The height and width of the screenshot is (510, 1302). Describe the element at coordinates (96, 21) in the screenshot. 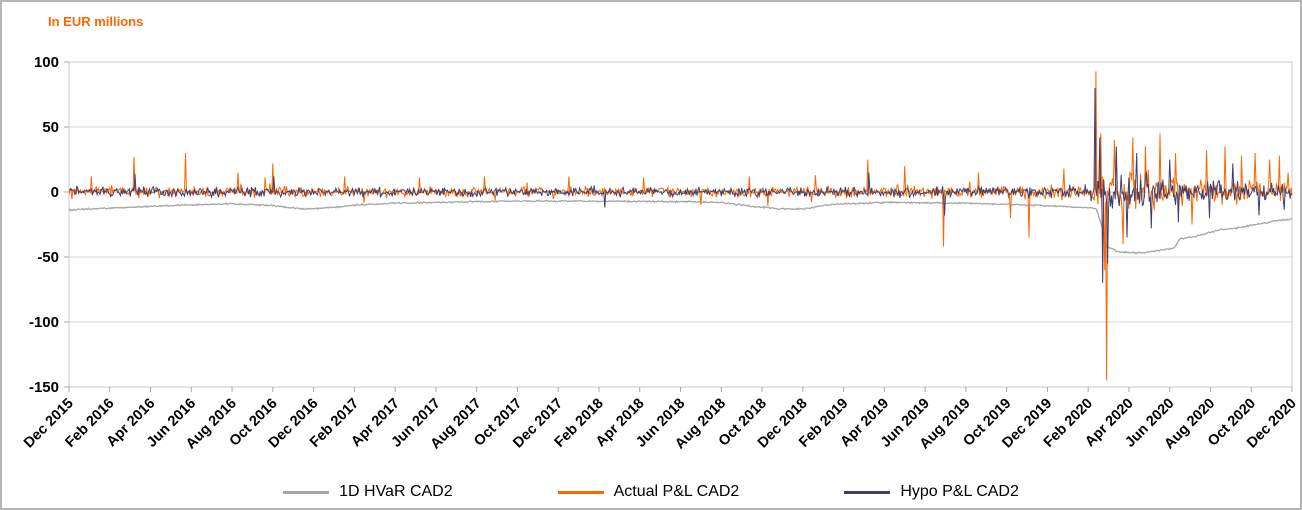

I see `chart-title: In EUR millions` at that location.